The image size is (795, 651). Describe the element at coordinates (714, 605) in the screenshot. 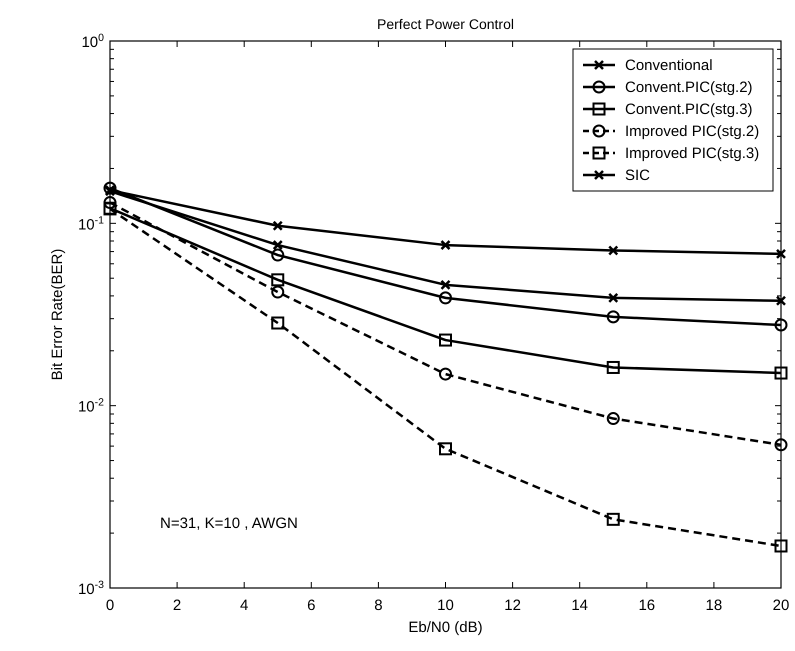

I see `x-tick-label: 18` at that location.